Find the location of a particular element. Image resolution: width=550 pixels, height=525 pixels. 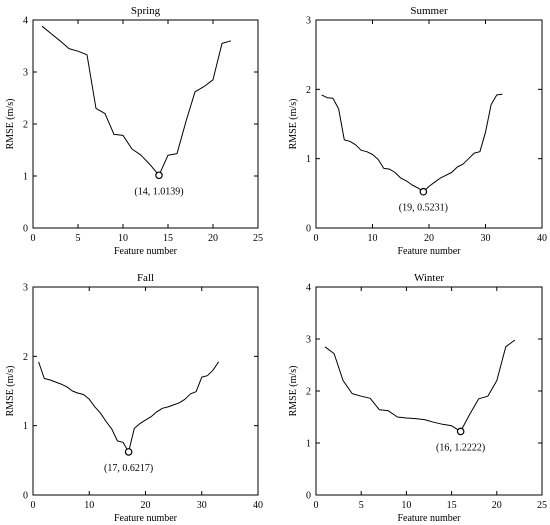

winter-ytick-label: 4 is located at coordinates (308, 288).